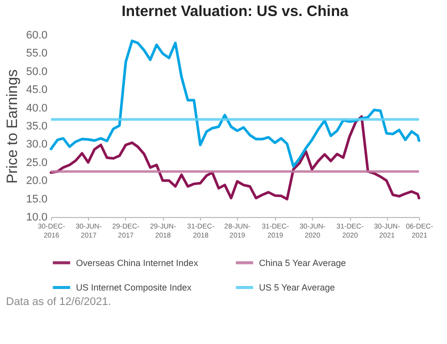  Describe the element at coordinates (59, 302) in the screenshot. I see `text: Data as of 12/6/2021.` at that location.